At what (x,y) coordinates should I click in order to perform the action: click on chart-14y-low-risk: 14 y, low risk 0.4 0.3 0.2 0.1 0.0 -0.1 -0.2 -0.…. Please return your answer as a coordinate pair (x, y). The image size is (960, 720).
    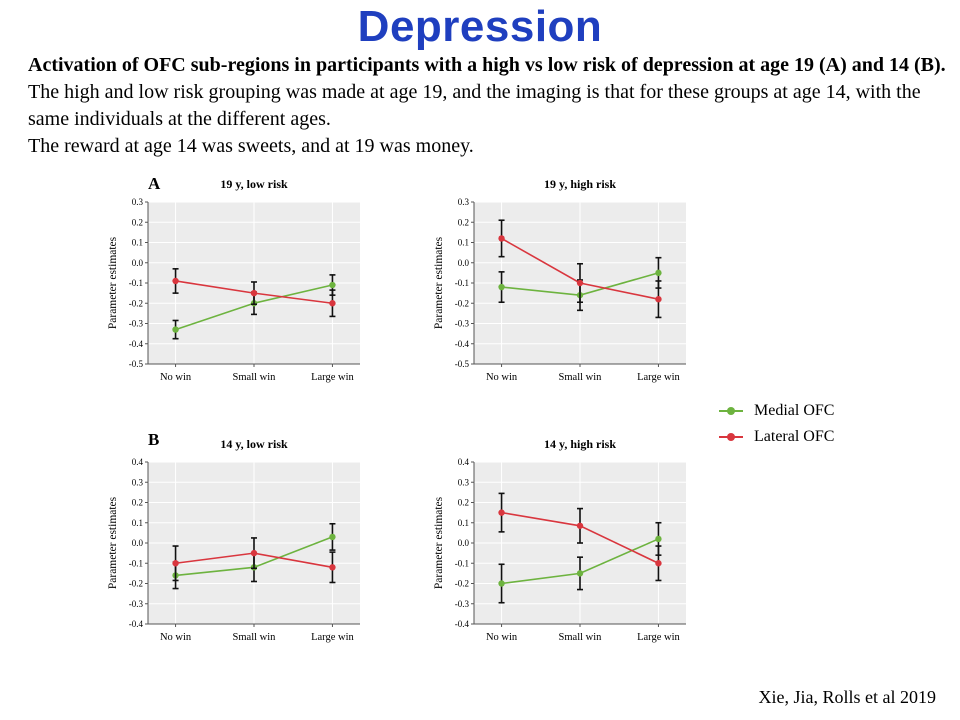
    Looking at the image, I should click on (233, 540).